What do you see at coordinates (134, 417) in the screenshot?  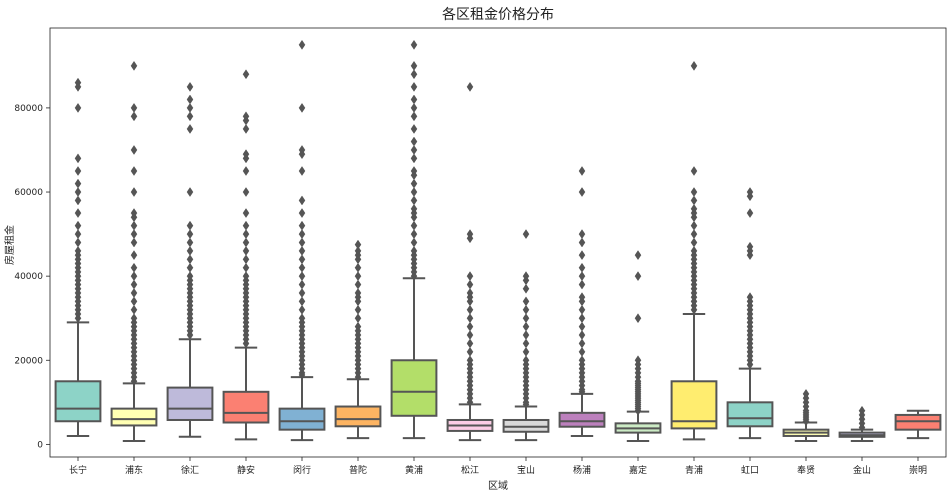 I see `box-浦东` at bounding box center [134, 417].